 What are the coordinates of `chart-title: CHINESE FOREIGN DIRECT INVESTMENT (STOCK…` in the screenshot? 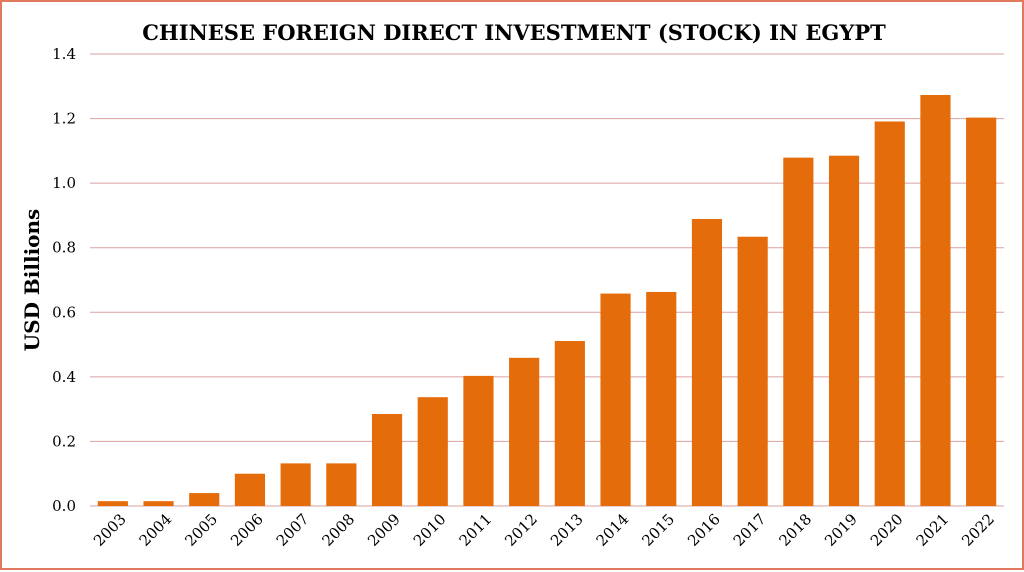 It's located at (514, 32).